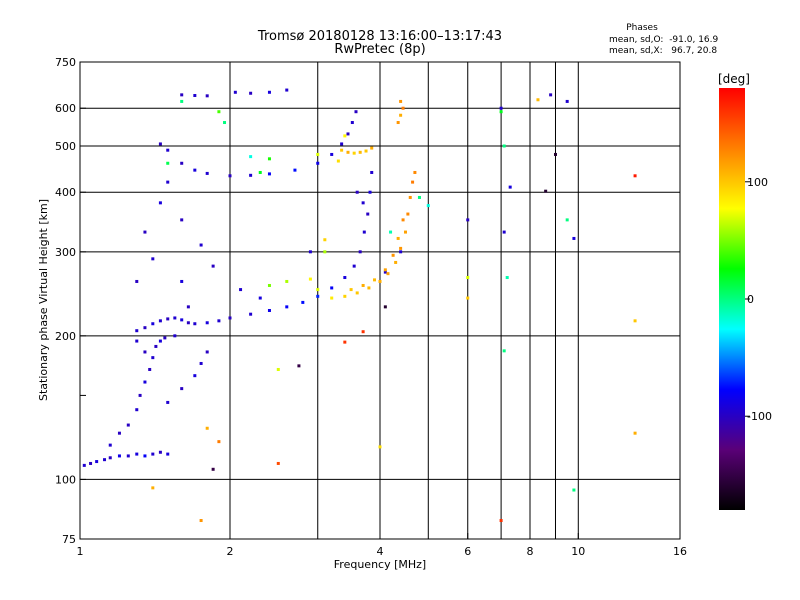  Describe the element at coordinates (758, 299) in the screenshot. I see `colorbar-ticks: 100 0 -100` at that location.